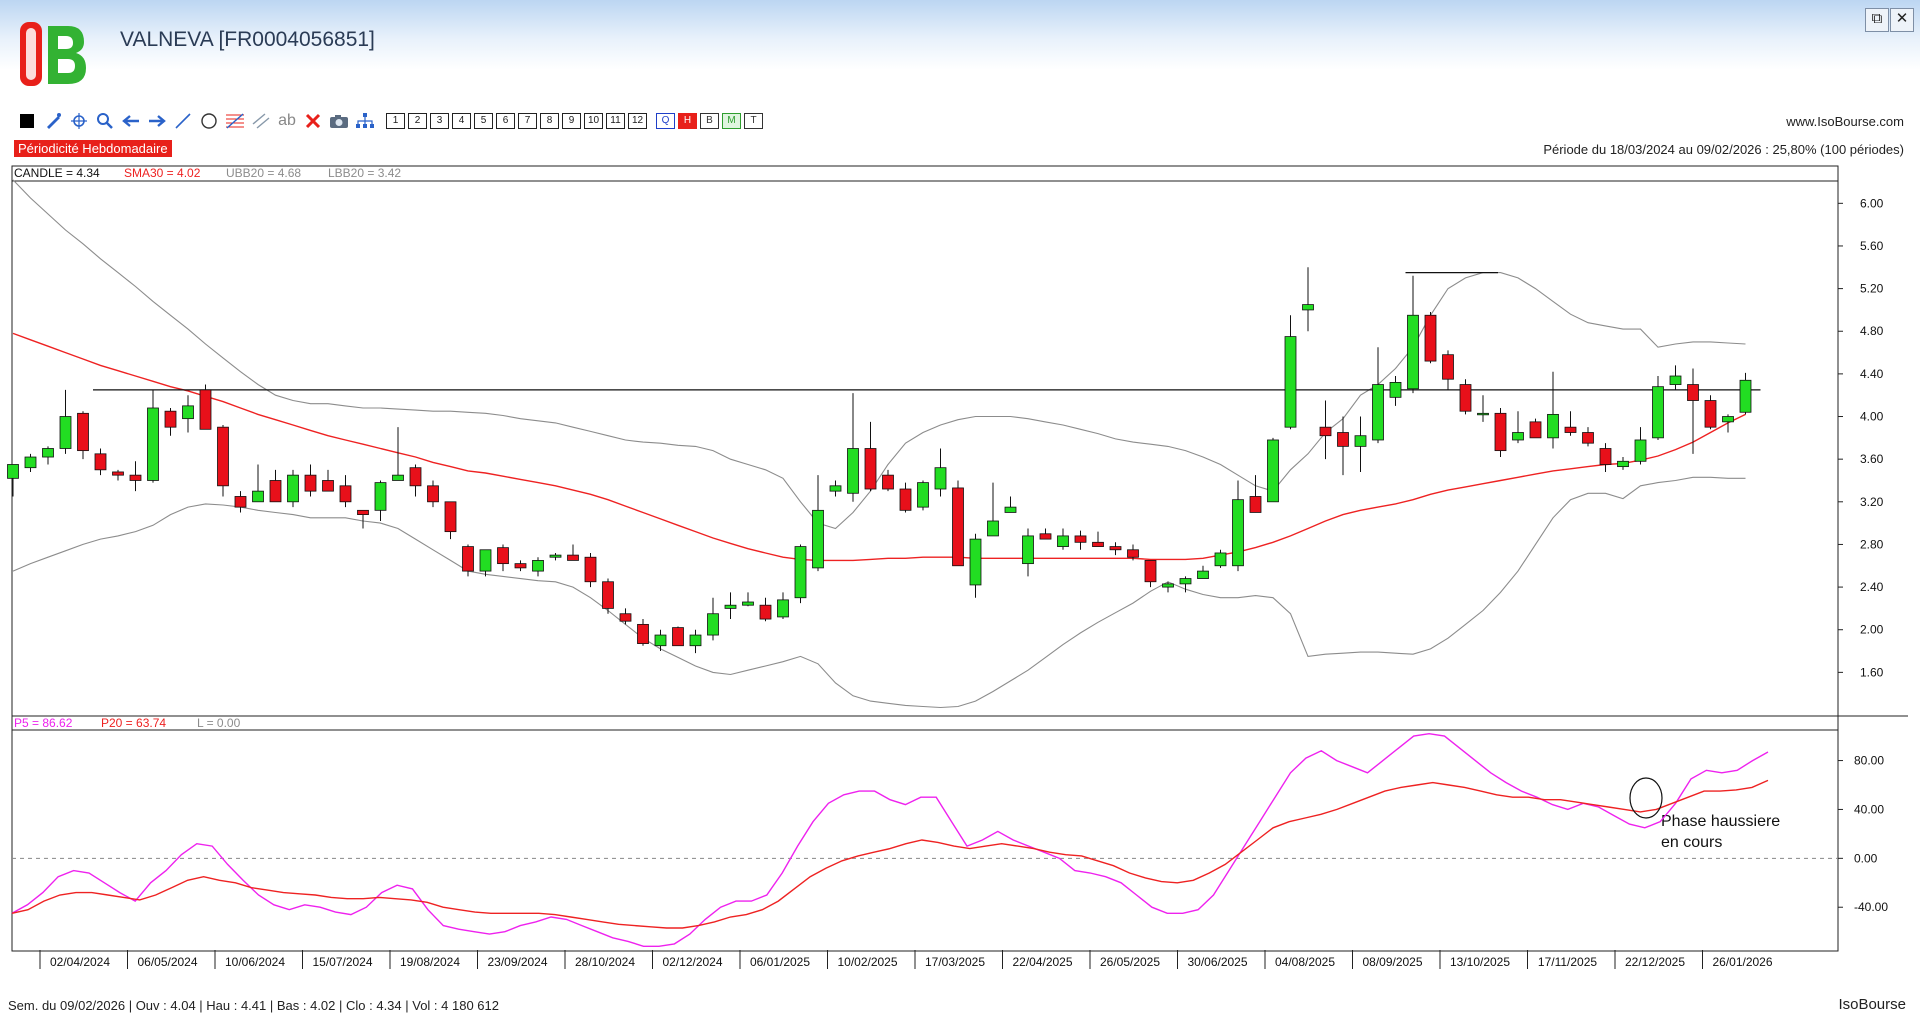 This screenshot has width=1920, height=1023. What do you see at coordinates (417, 121) in the screenshot?
I see `period-number-button: 2` at bounding box center [417, 121].